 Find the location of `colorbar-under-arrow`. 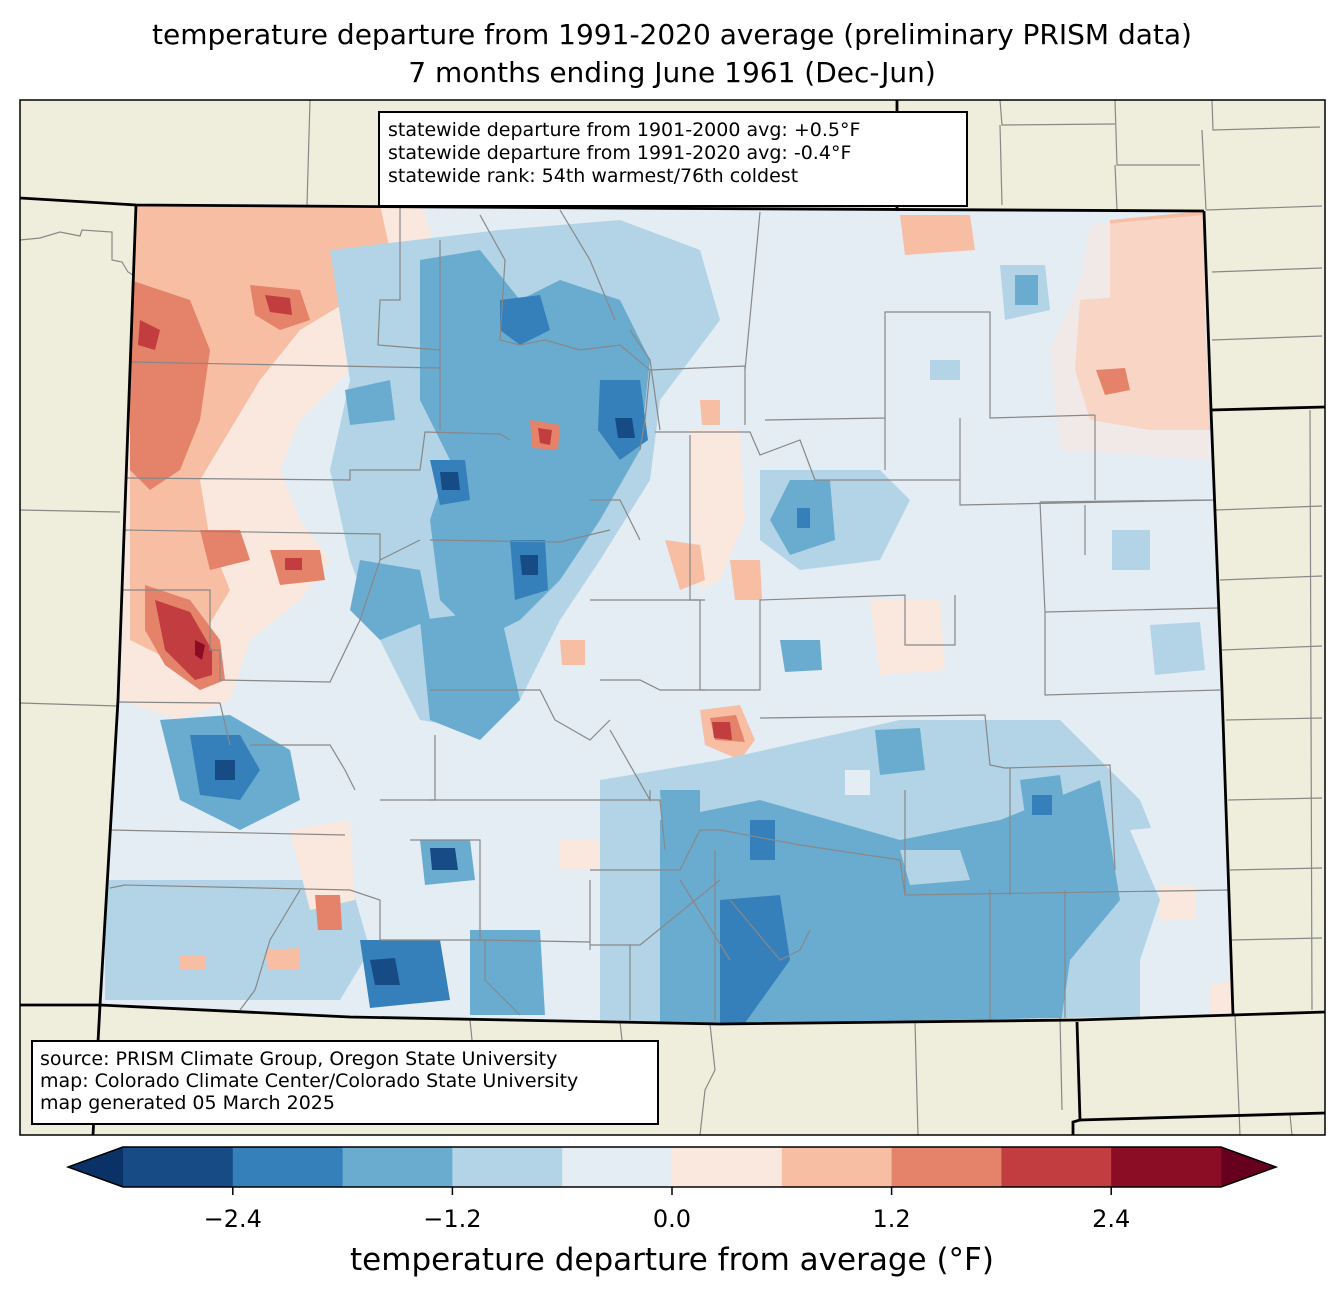

colorbar-under-arrow is located at coordinates (95, 1167).